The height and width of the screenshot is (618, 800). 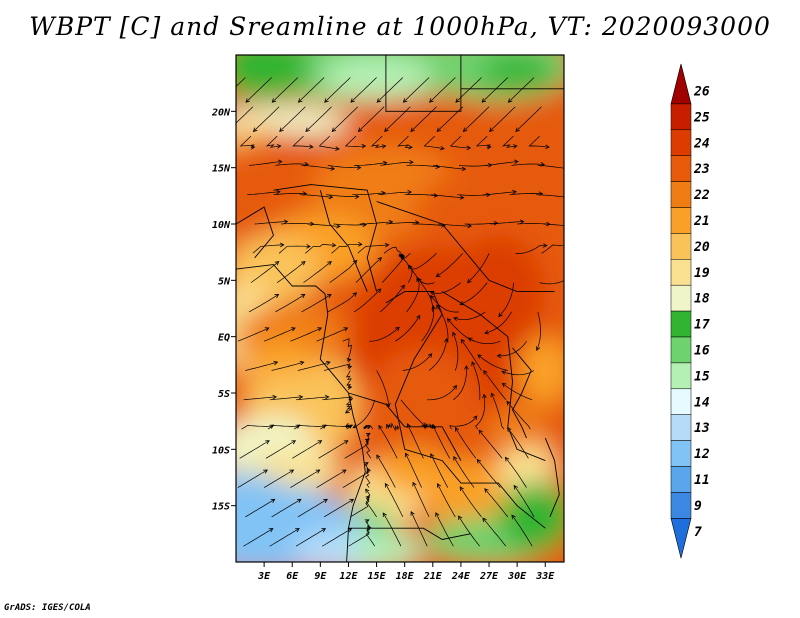 I want to click on colorbar-label-16: 16, so click(x=702, y=350).